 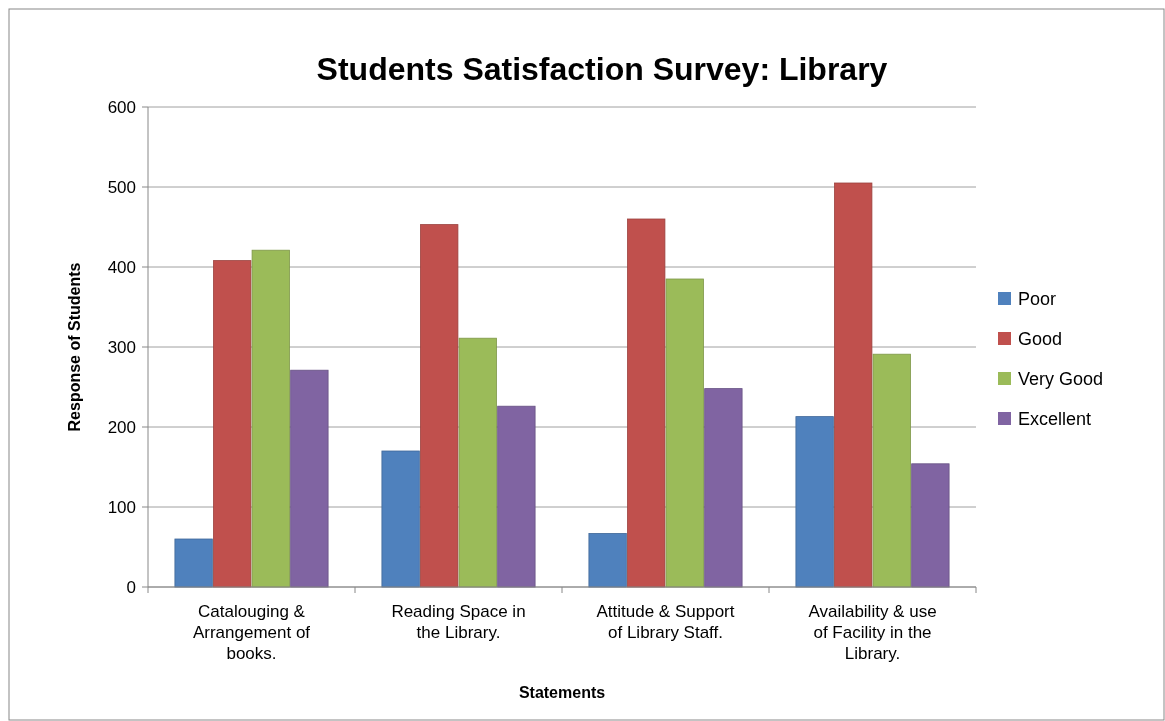 What do you see at coordinates (872, 632) in the screenshot?
I see `x-tick-label: Availability & use of Facility in the Library.` at bounding box center [872, 632].